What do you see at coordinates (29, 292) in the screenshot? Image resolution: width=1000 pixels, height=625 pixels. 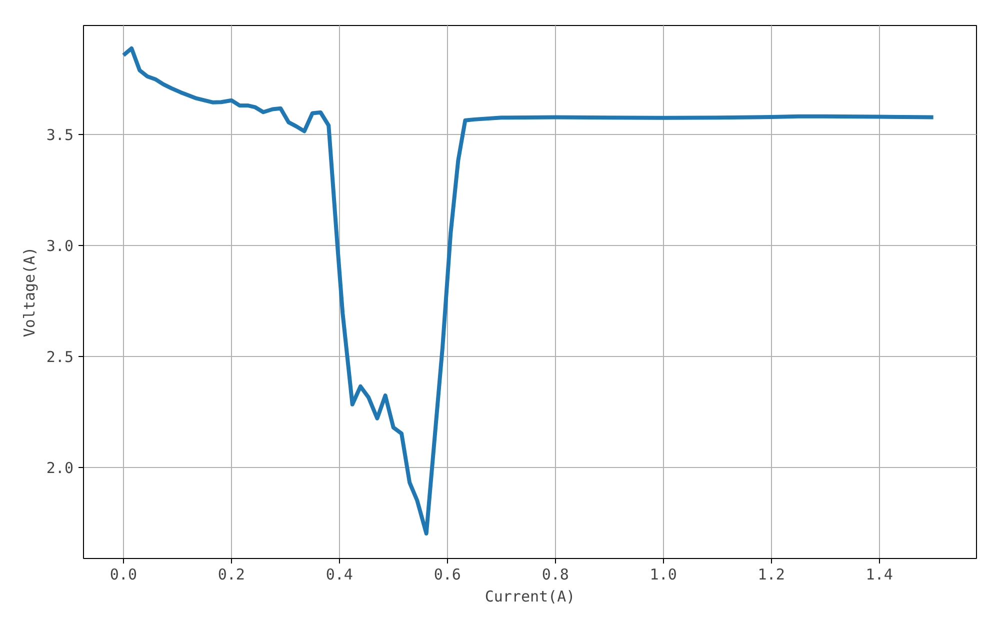 I see `y-axis-title: Voltage(A)` at bounding box center [29, 292].